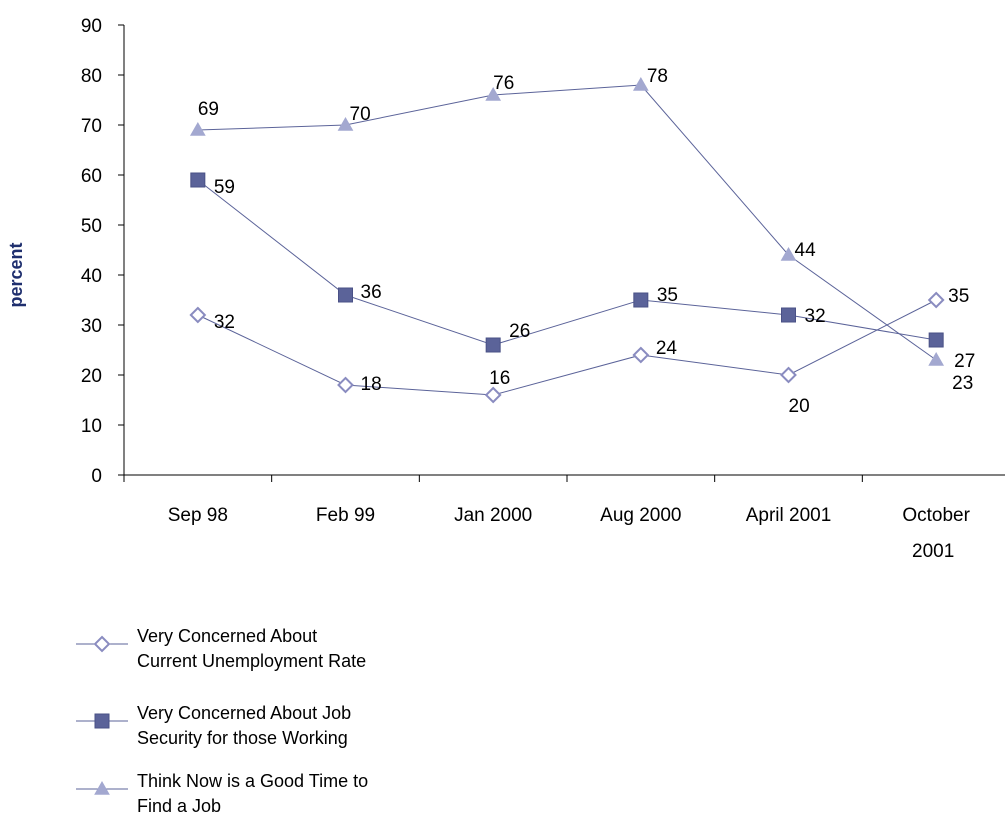 The height and width of the screenshot is (820, 1005). I want to click on x-tick-label: October, so click(936, 515).